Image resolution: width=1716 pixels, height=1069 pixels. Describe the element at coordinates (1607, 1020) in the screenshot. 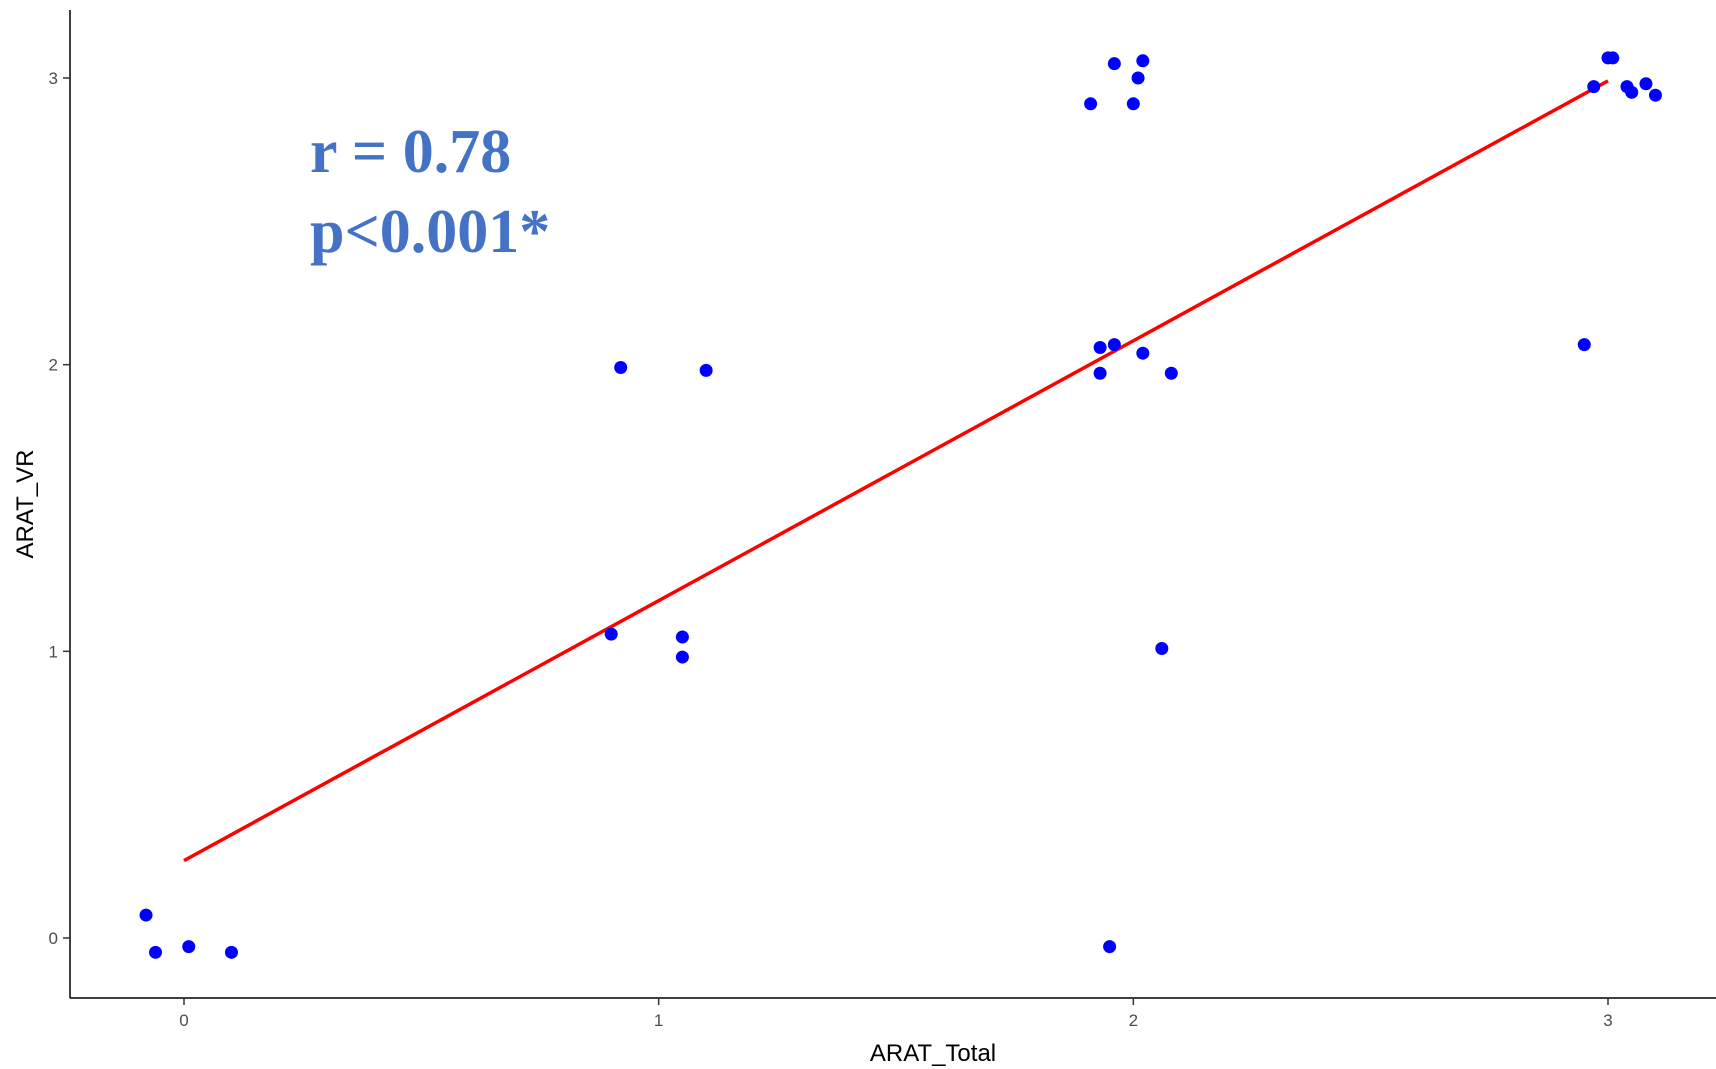

I see `x-tick-label: 3` at that location.